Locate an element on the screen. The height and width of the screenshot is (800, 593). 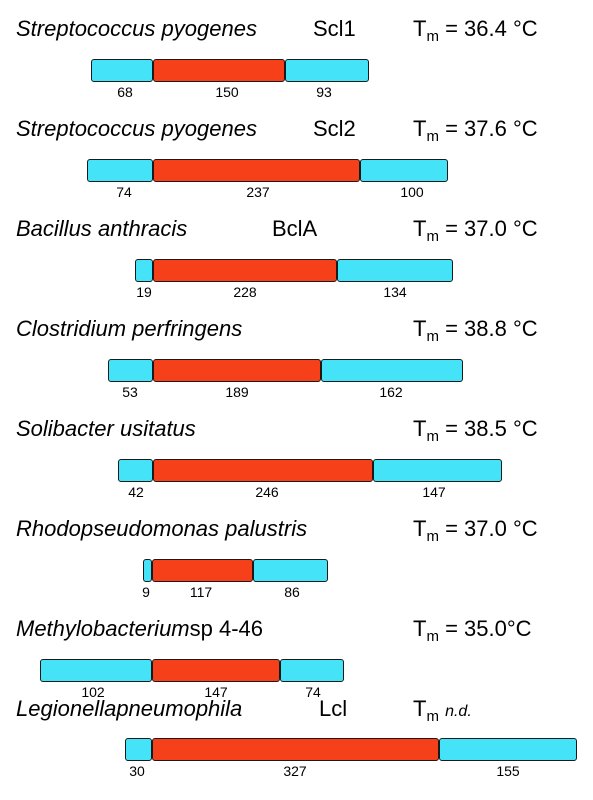
tm-value: = 35.0°C is located at coordinates (488, 628).